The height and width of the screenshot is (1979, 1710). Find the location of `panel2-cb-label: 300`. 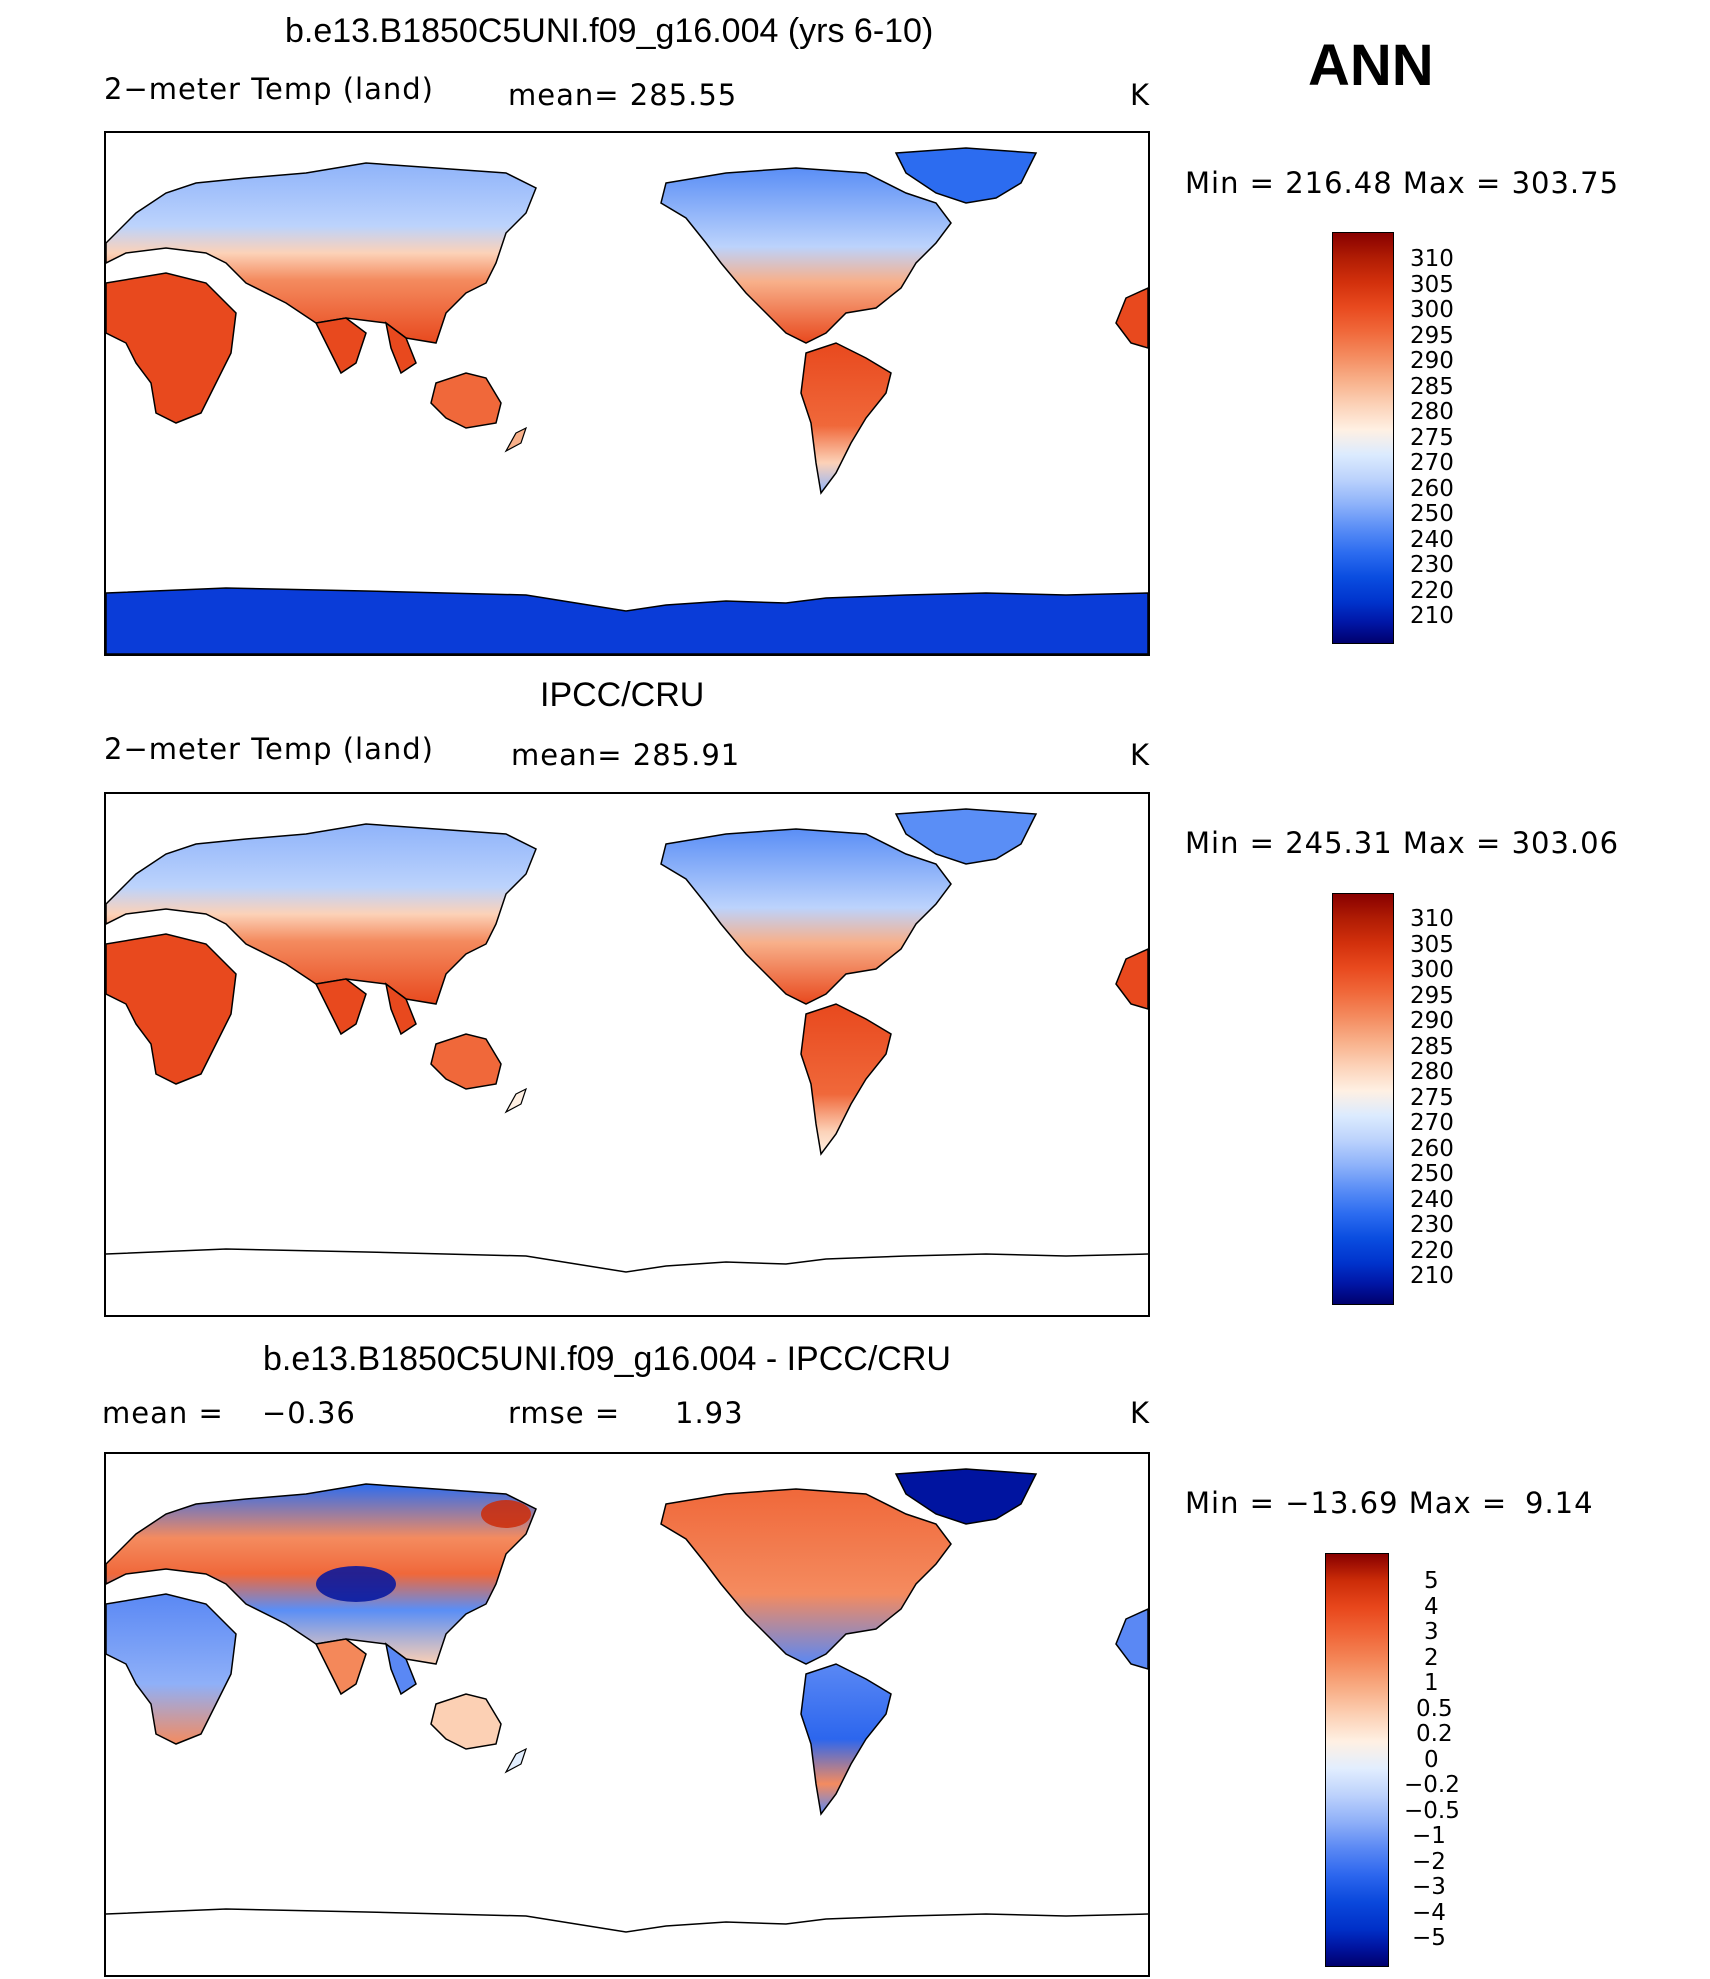

panel2-cb-label: 300 is located at coordinates (1432, 970).